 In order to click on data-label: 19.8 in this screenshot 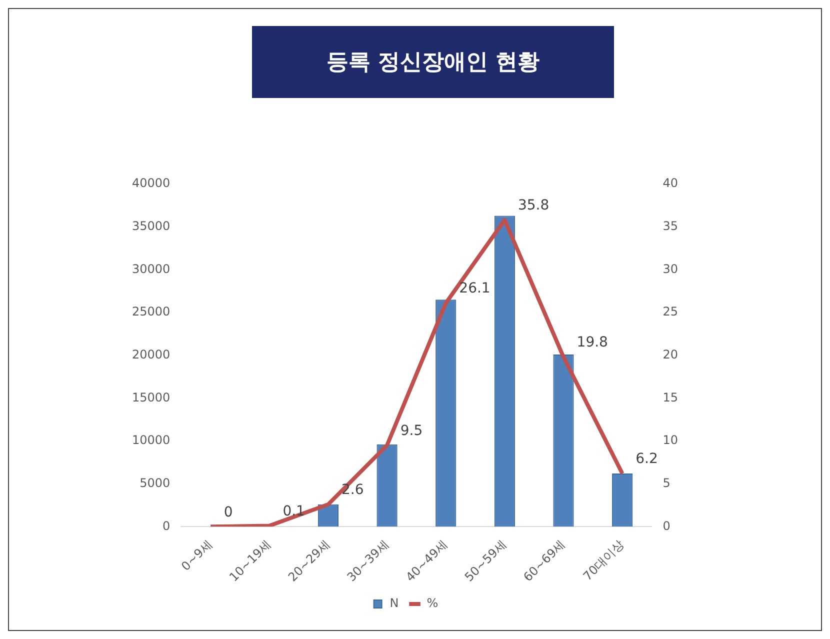, I will do `click(592, 342)`.